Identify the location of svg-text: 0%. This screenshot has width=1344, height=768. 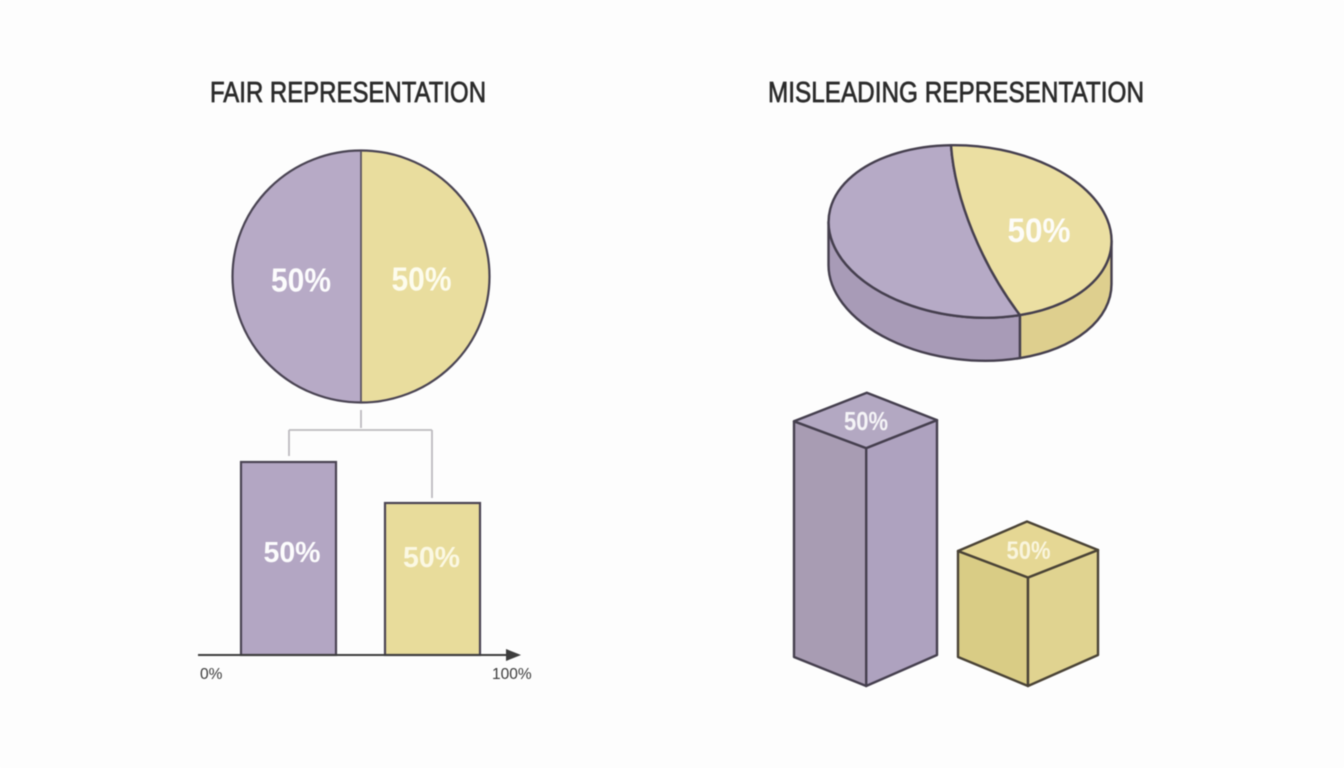
(211, 674).